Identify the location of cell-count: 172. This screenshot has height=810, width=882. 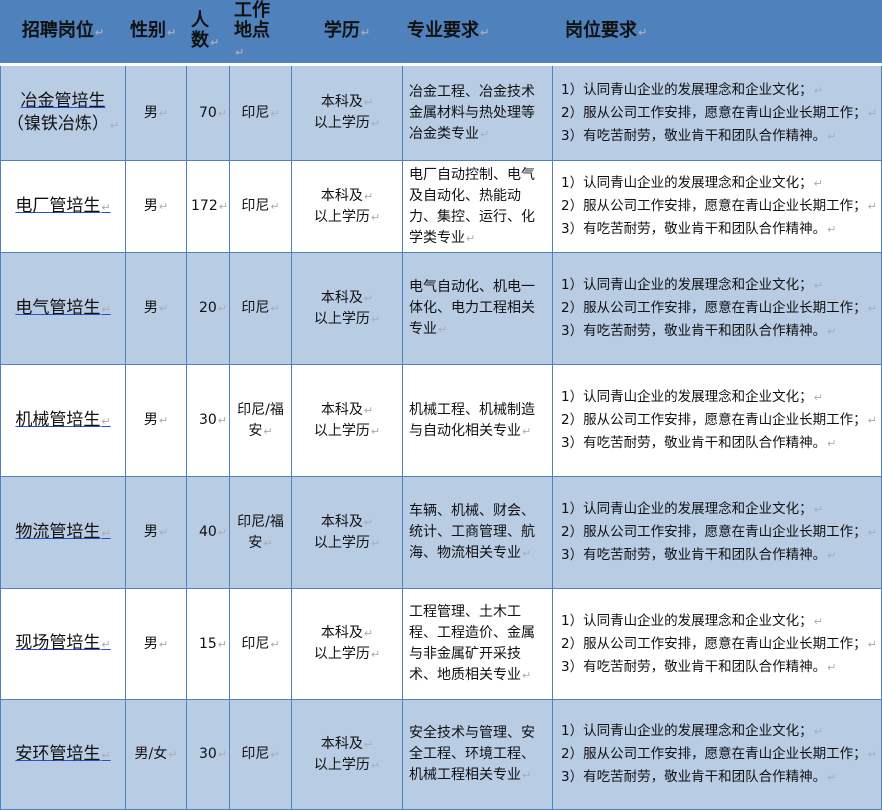
(208, 206).